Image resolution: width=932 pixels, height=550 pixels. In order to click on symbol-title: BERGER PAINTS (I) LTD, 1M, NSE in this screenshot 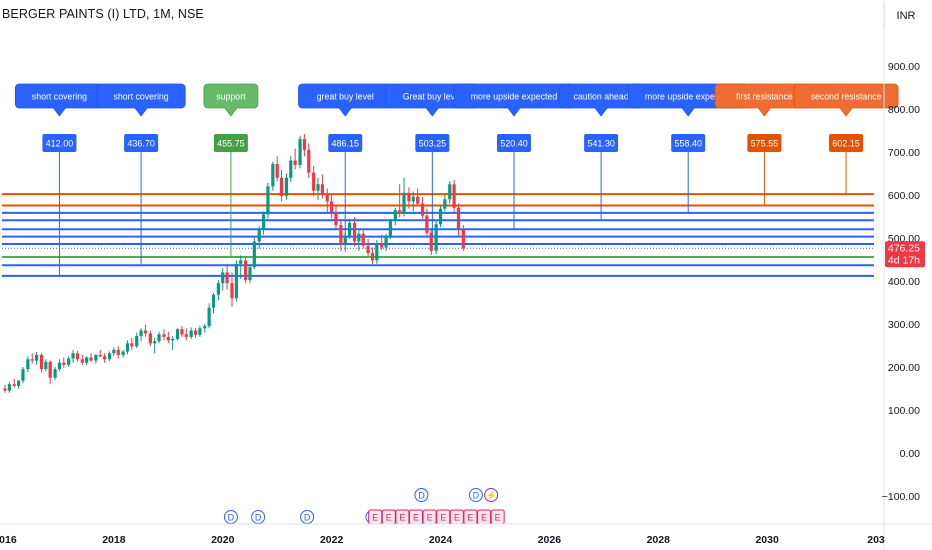, I will do `click(103, 14)`.